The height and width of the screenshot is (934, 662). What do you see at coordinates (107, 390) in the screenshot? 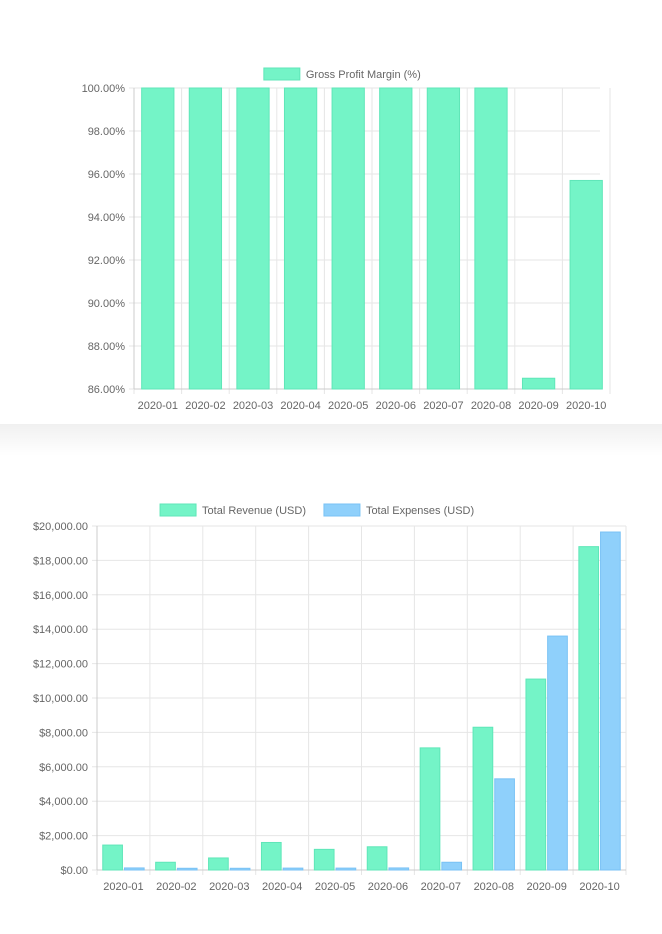
I see `y-tick-label: 86.00%` at bounding box center [107, 390].